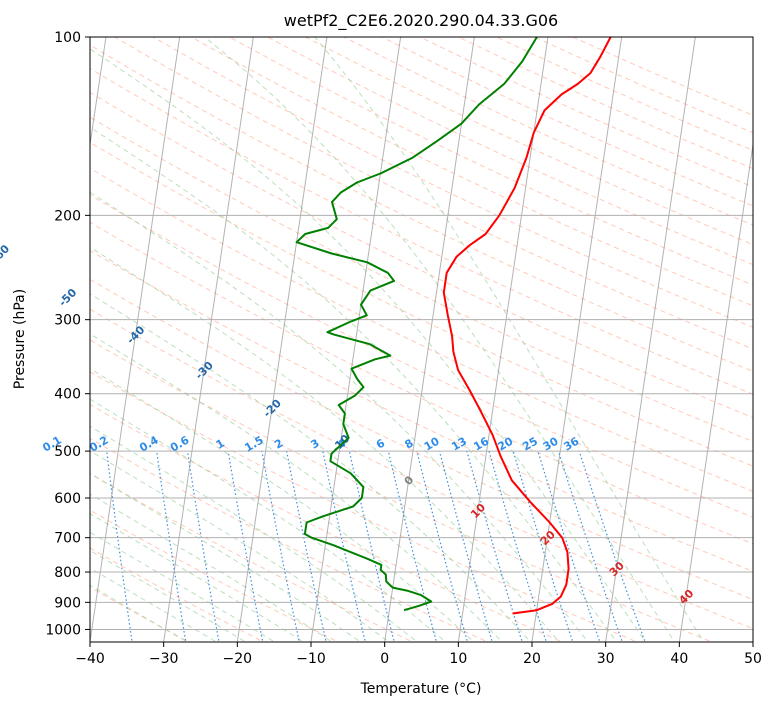 The image size is (775, 708). What do you see at coordinates (478, 511) in the screenshot?
I see `isotherm-label: 10` at bounding box center [478, 511].